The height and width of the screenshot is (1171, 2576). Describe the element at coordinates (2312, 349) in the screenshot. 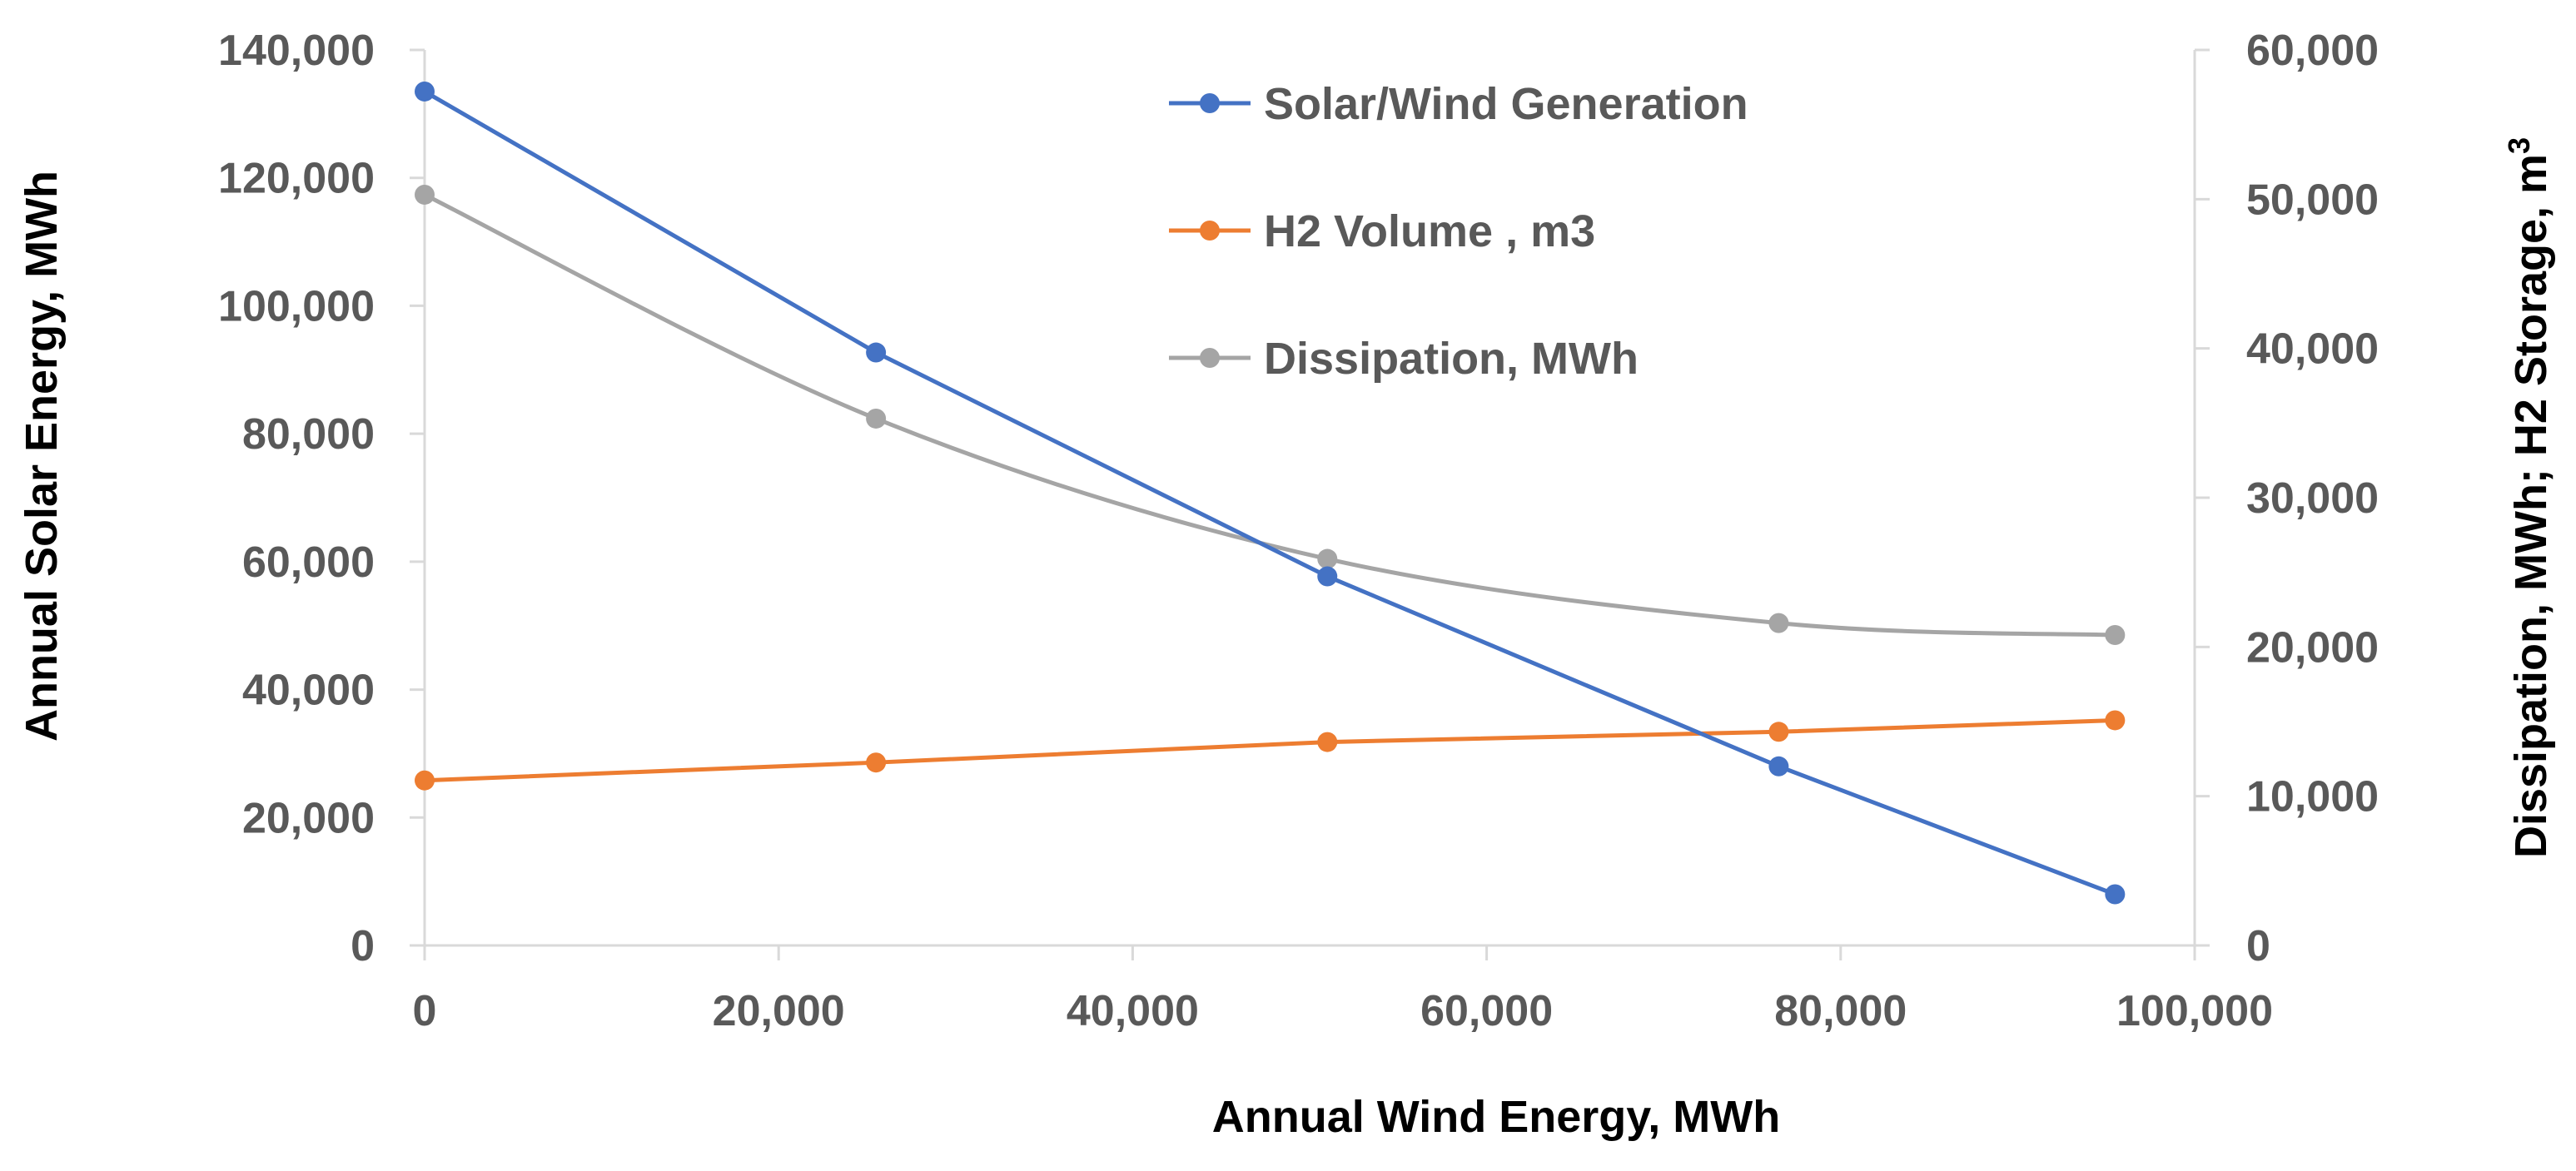

I see `y2-tick-label: 40,000` at that location.